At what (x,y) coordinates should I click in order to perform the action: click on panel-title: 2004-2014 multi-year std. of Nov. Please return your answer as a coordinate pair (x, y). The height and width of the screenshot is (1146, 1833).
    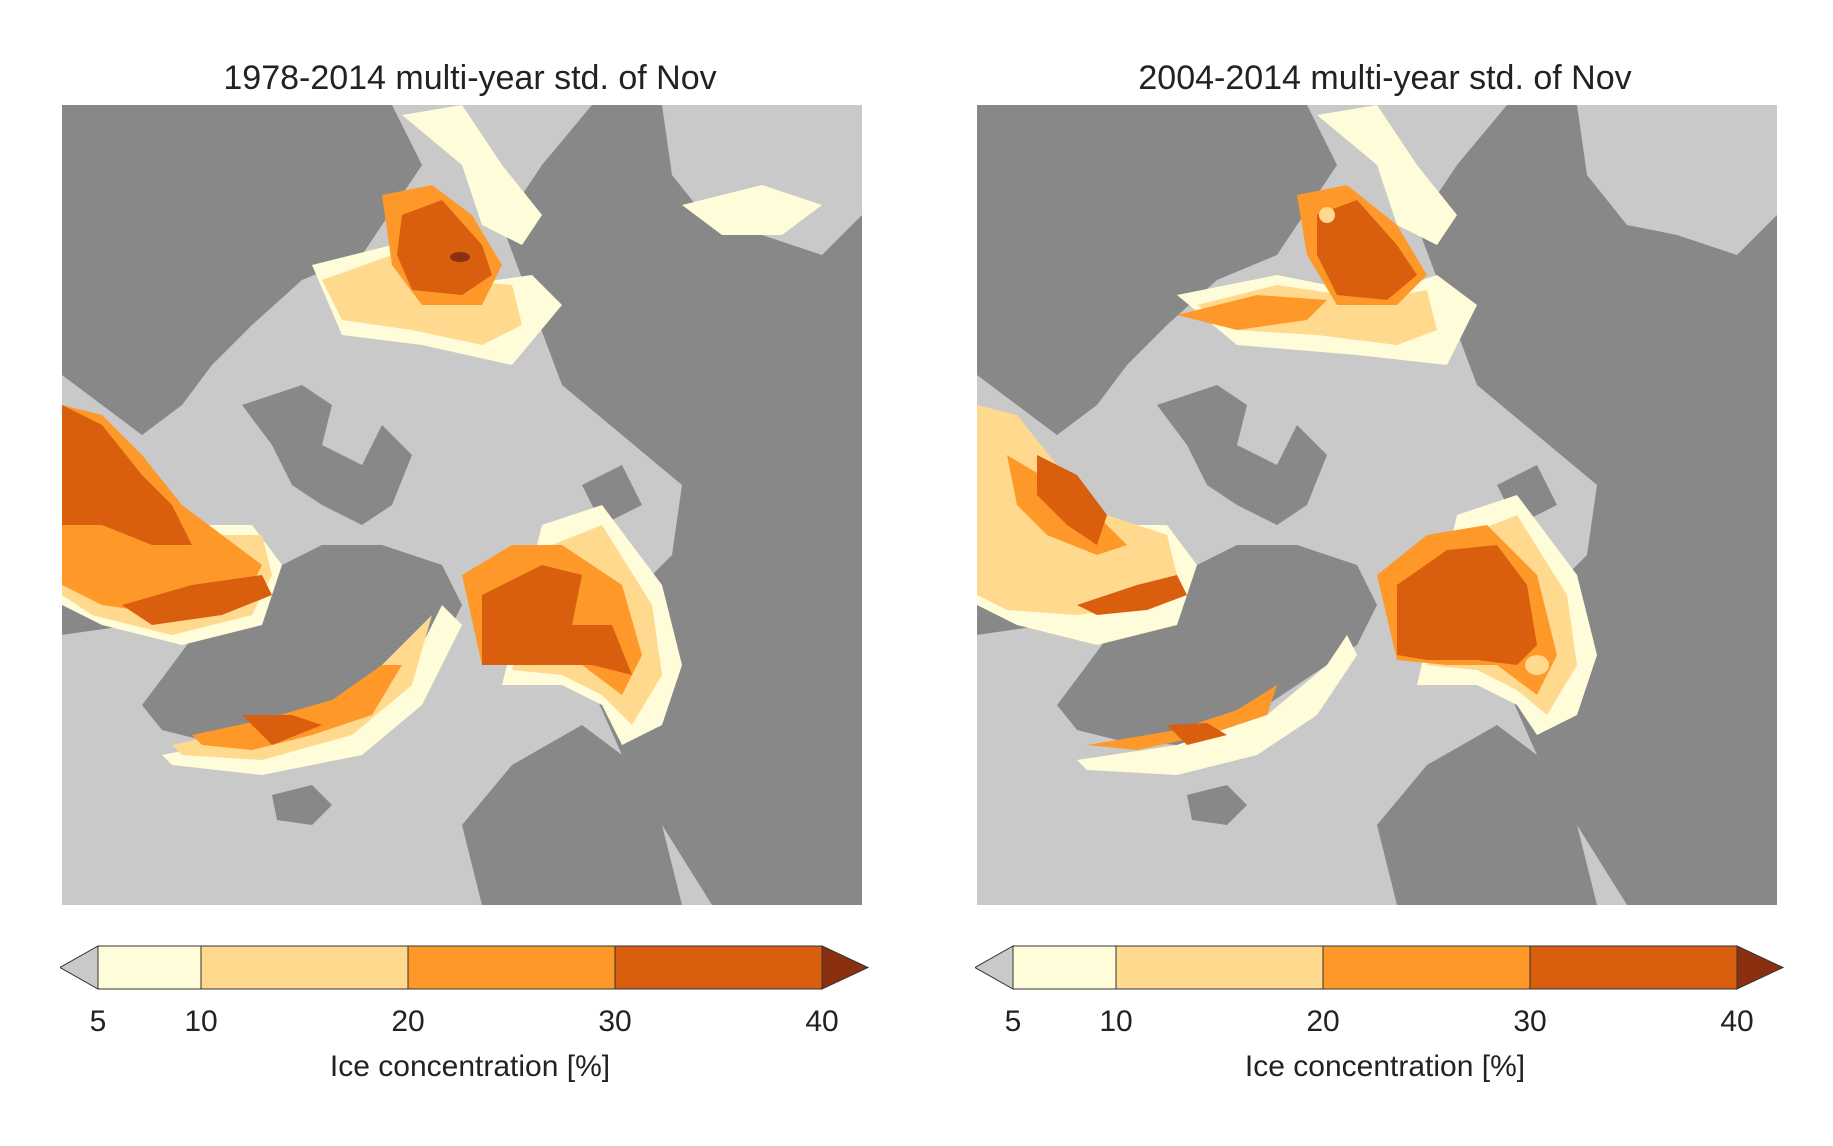
    Looking at the image, I should click on (1385, 78).